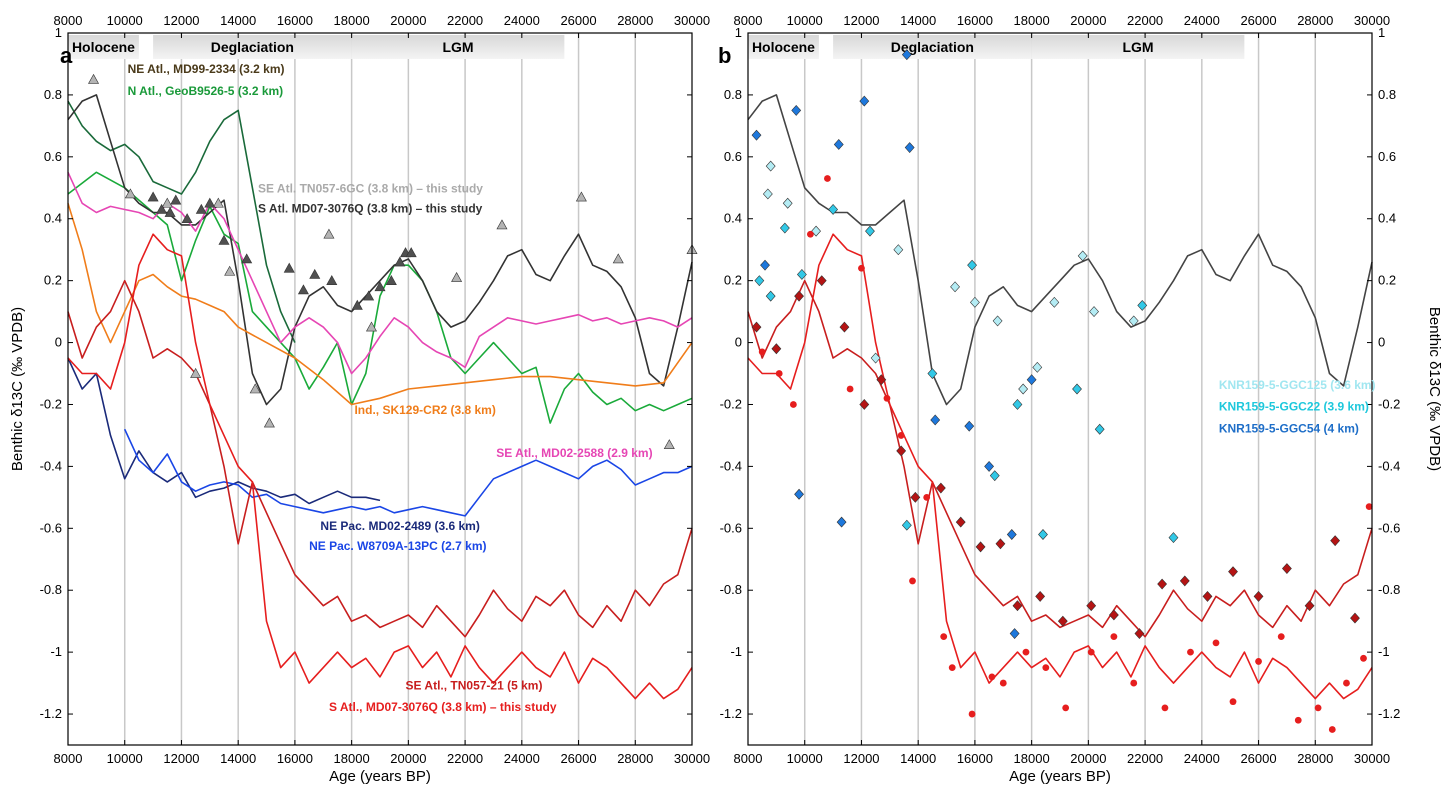 The image size is (1452, 796). I want to click on series-line, so click(408, 472).